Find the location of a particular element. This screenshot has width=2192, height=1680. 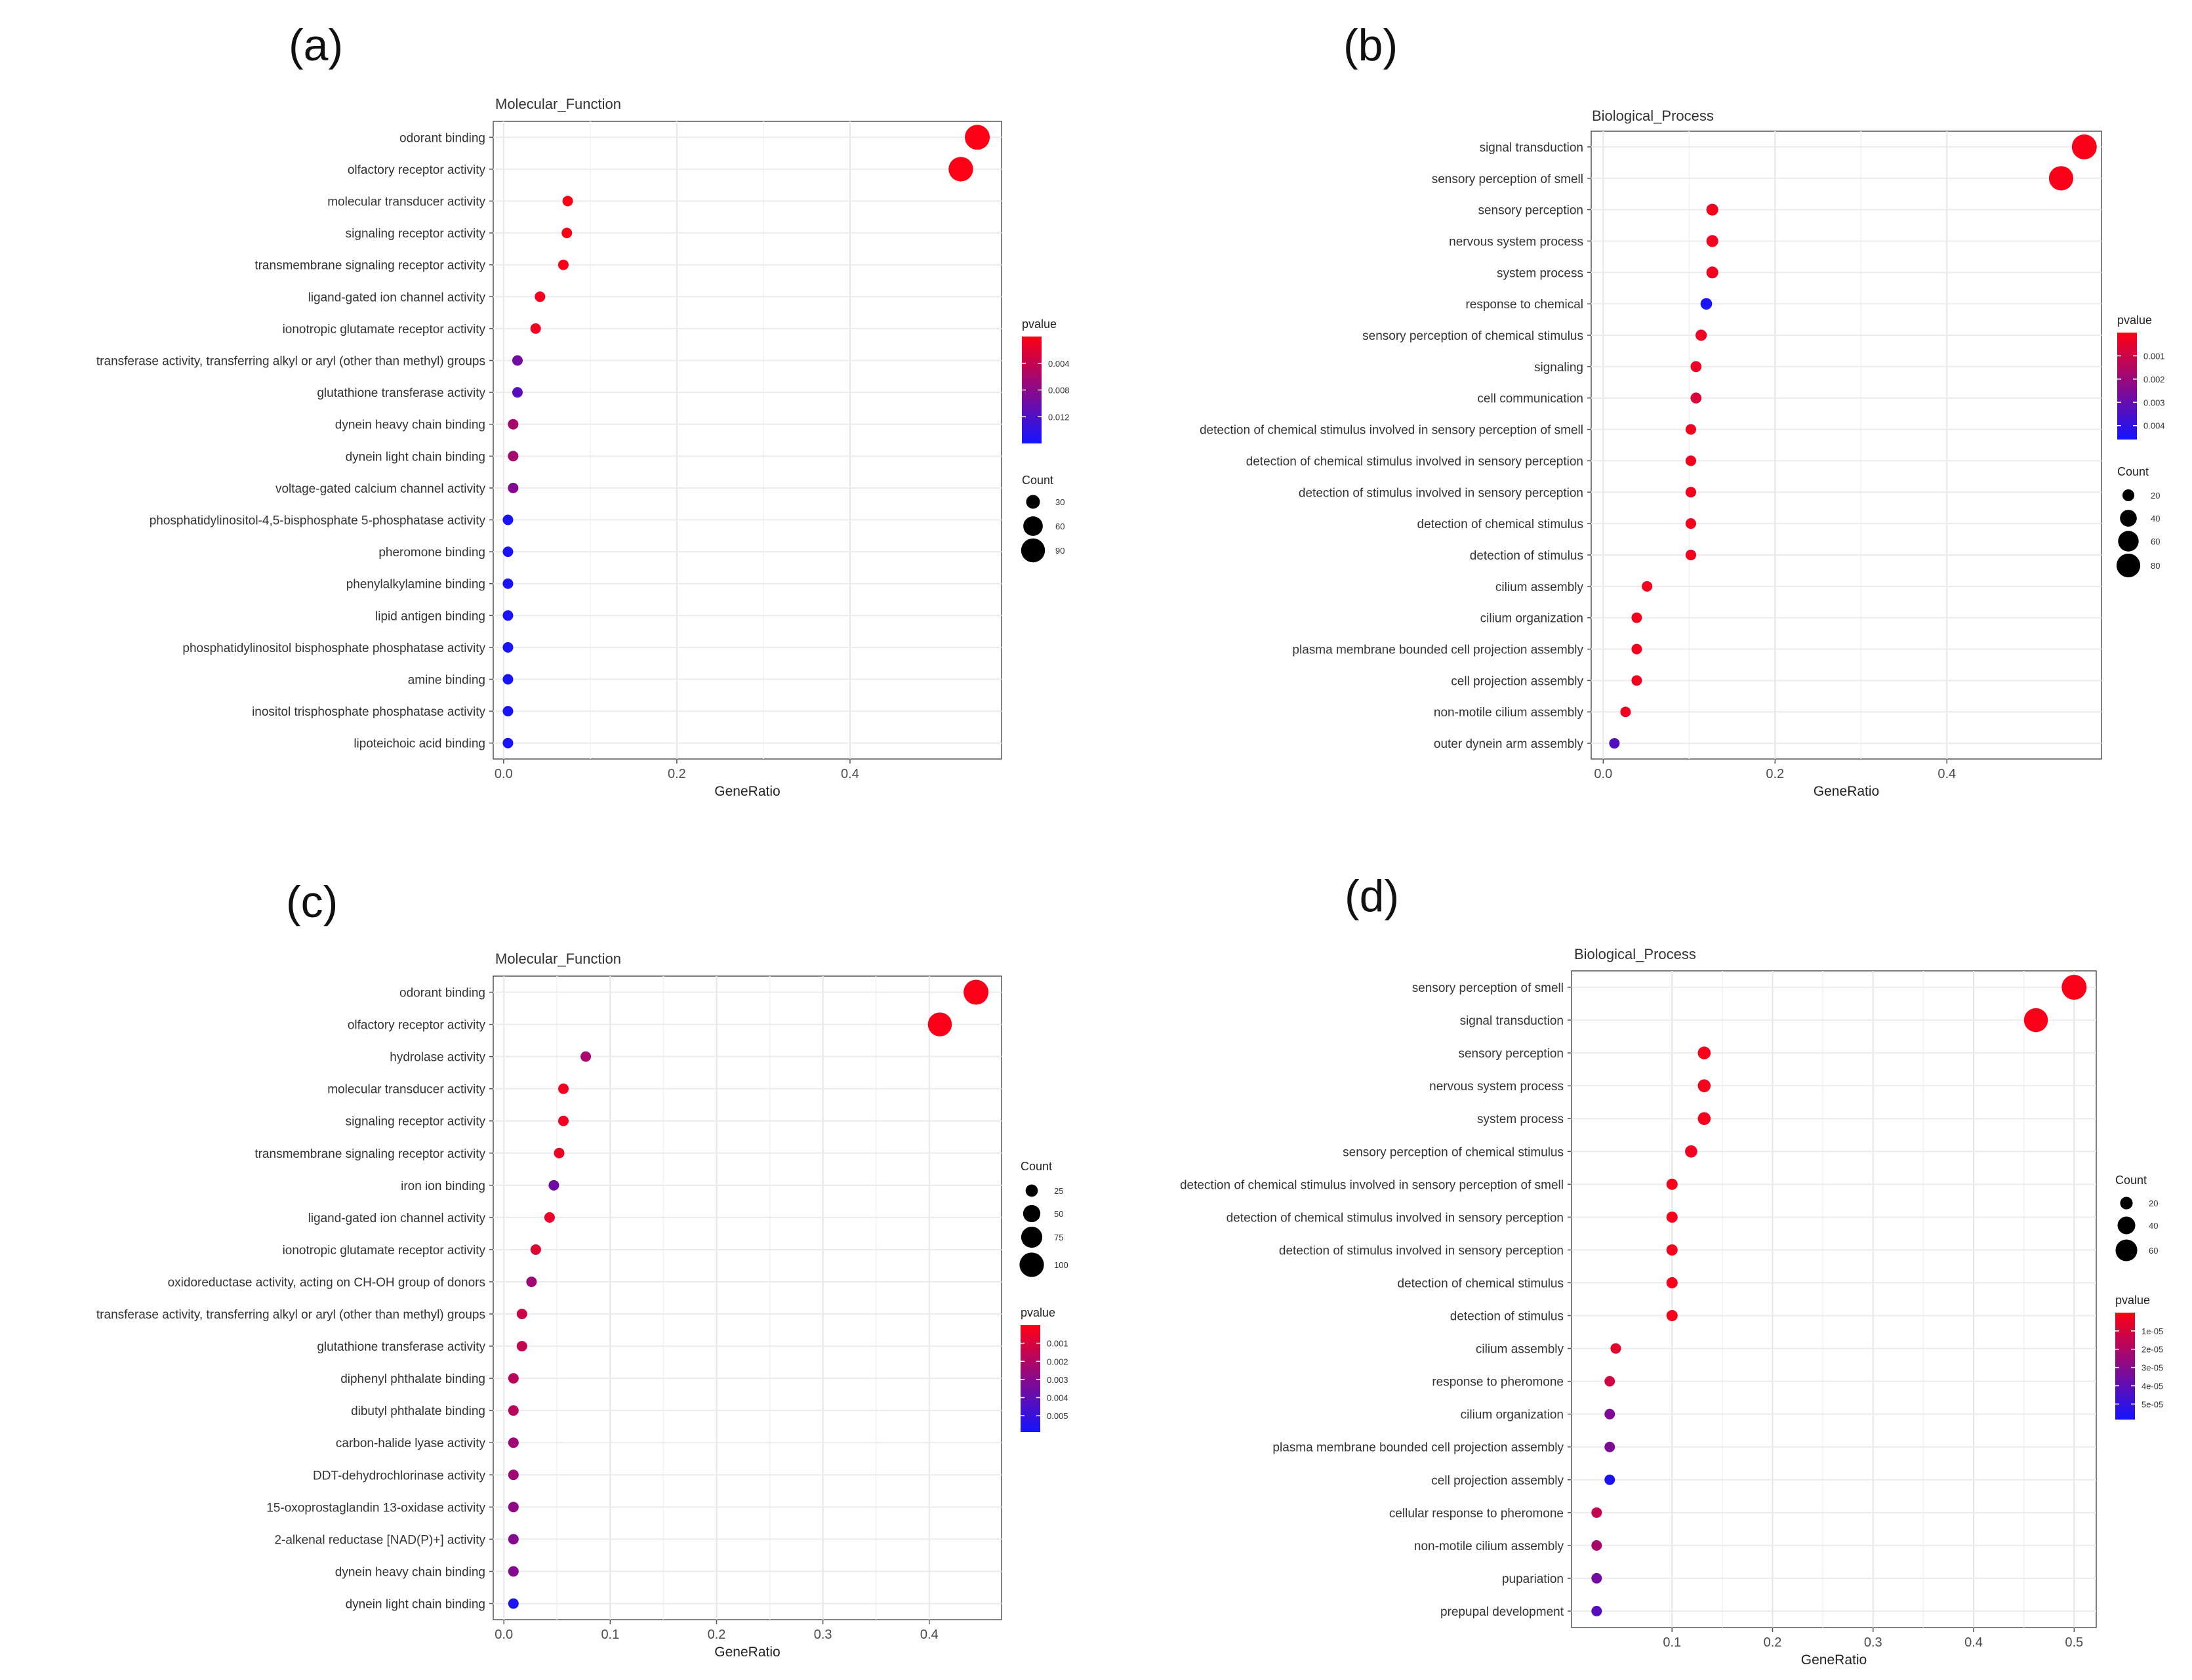

pvalue-legend-label: 0.008 is located at coordinates (1059, 391).